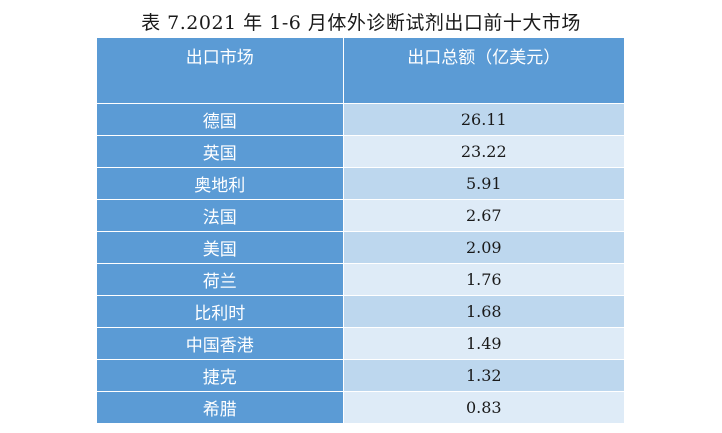 The height and width of the screenshot is (433, 722). I want to click on market-cell: 英国, so click(220, 151).